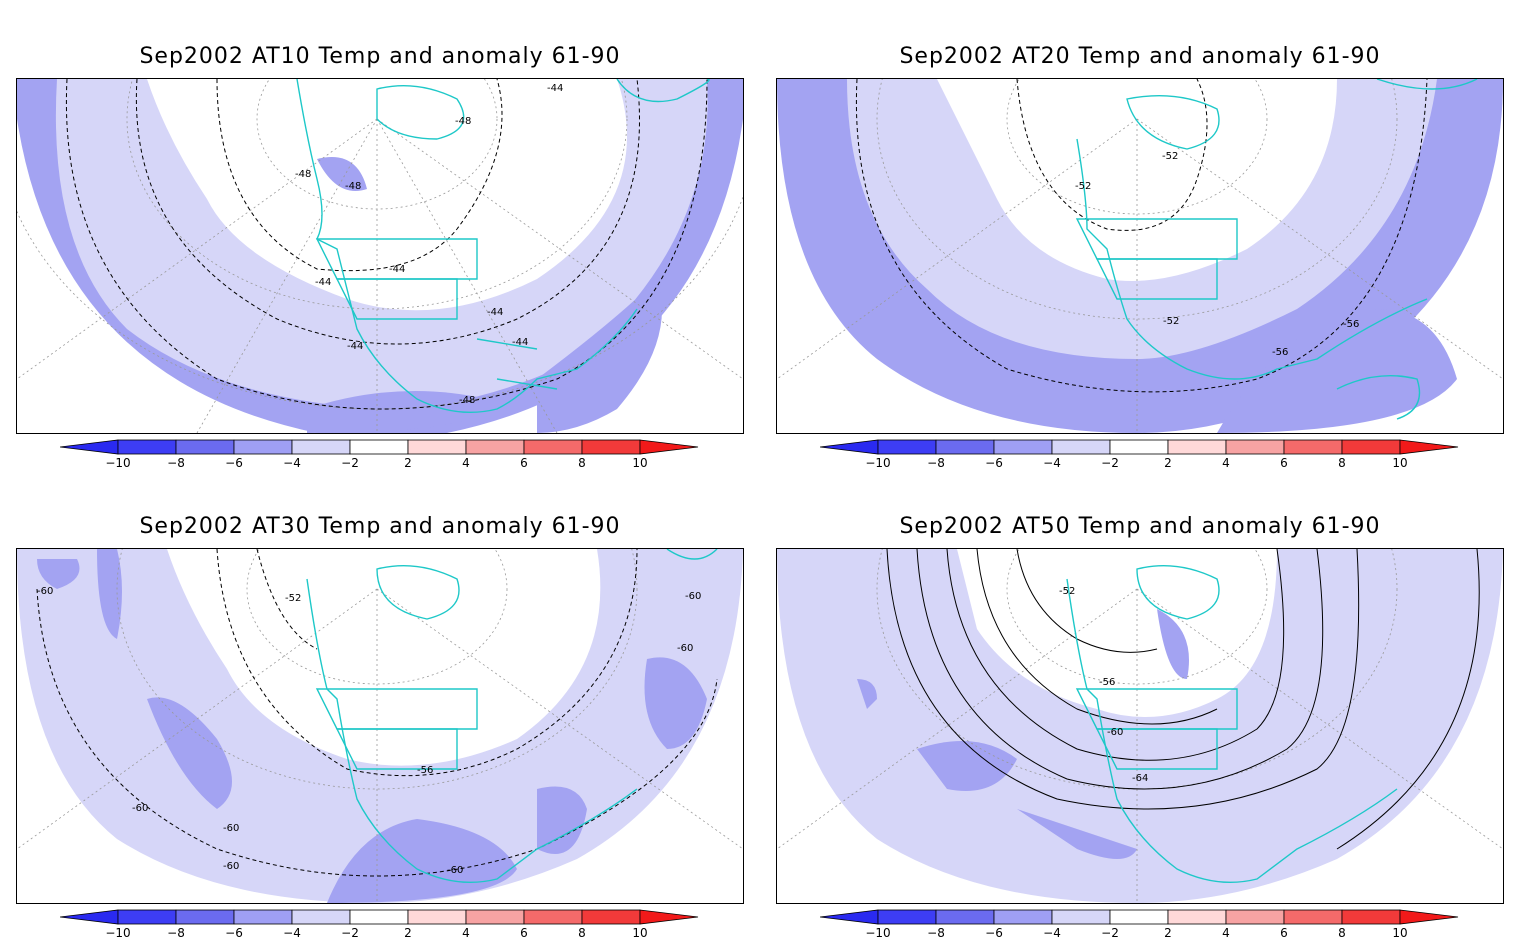 The width and height of the screenshot is (1520, 942). I want to click on panel-title: Sep2002 AT30 Temp and anomaly 61-90, so click(380, 526).